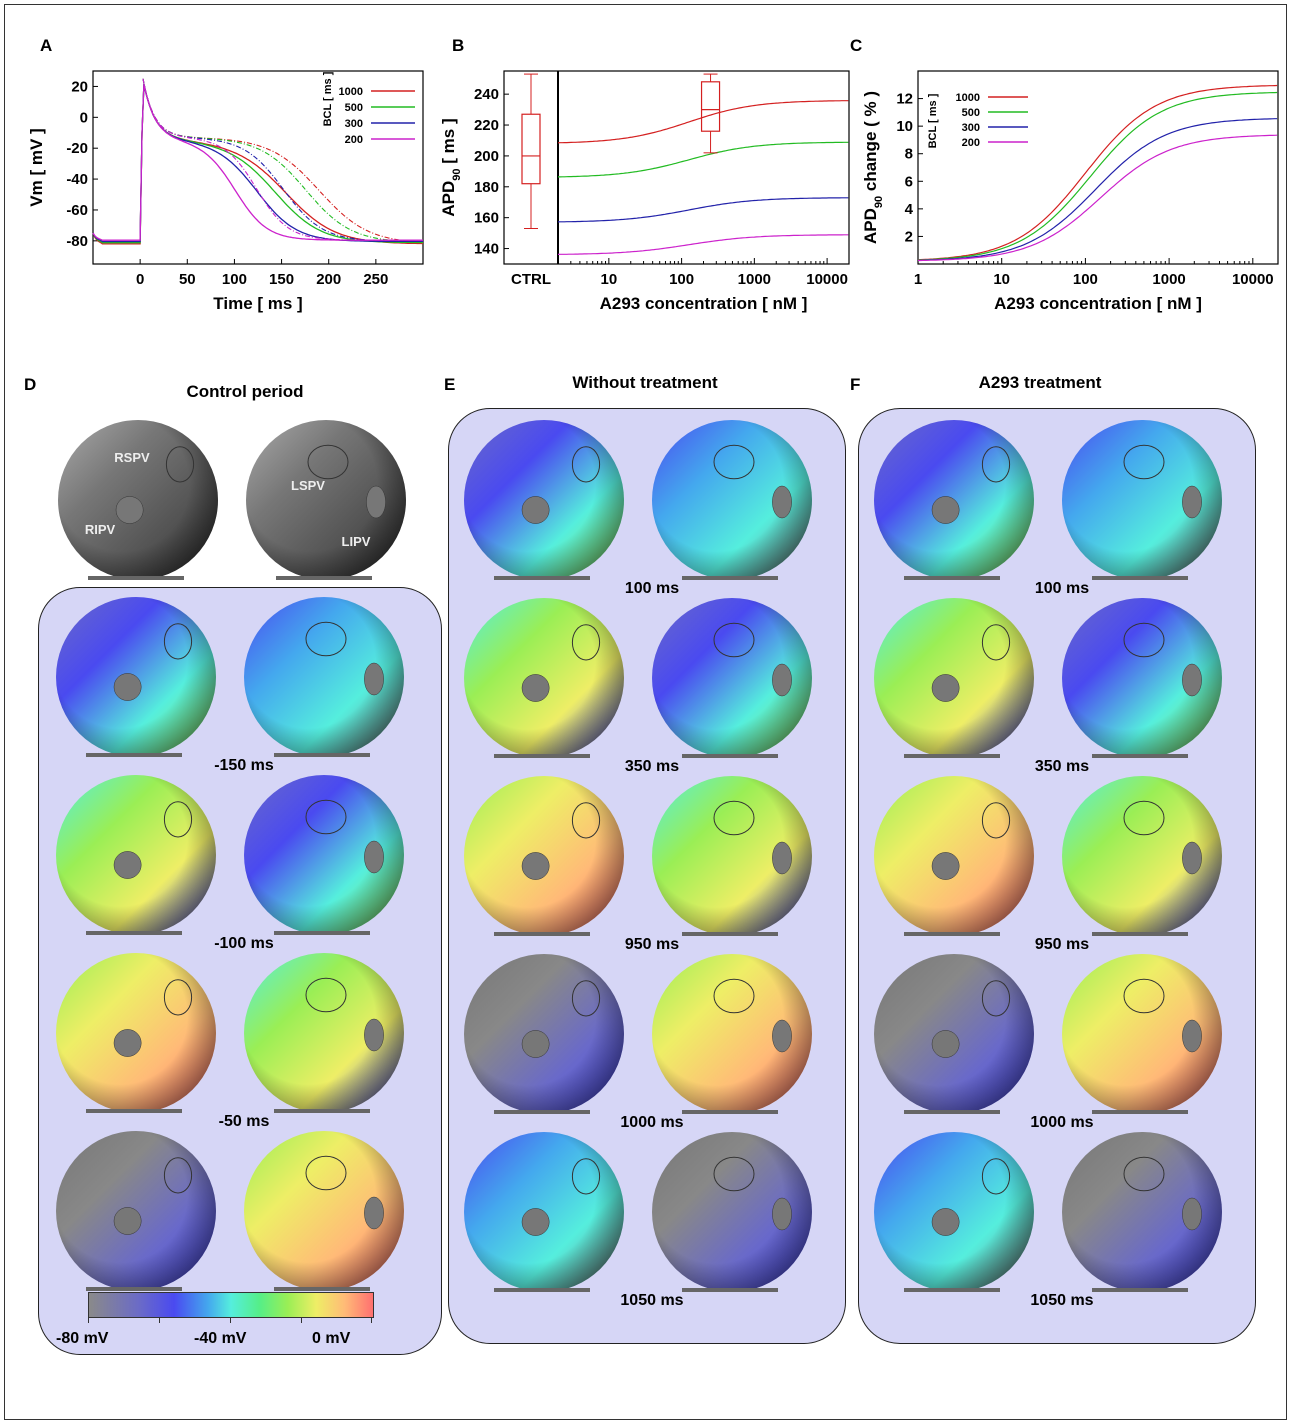  Describe the element at coordinates (281, 279) in the screenshot. I see `x-tick-label: 150` at that location.